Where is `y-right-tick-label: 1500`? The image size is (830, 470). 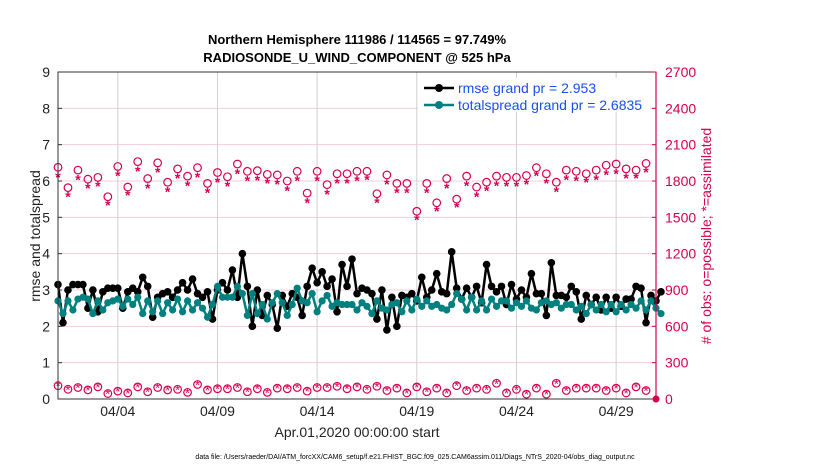 y-right-tick-label: 1500 is located at coordinates (680, 217).